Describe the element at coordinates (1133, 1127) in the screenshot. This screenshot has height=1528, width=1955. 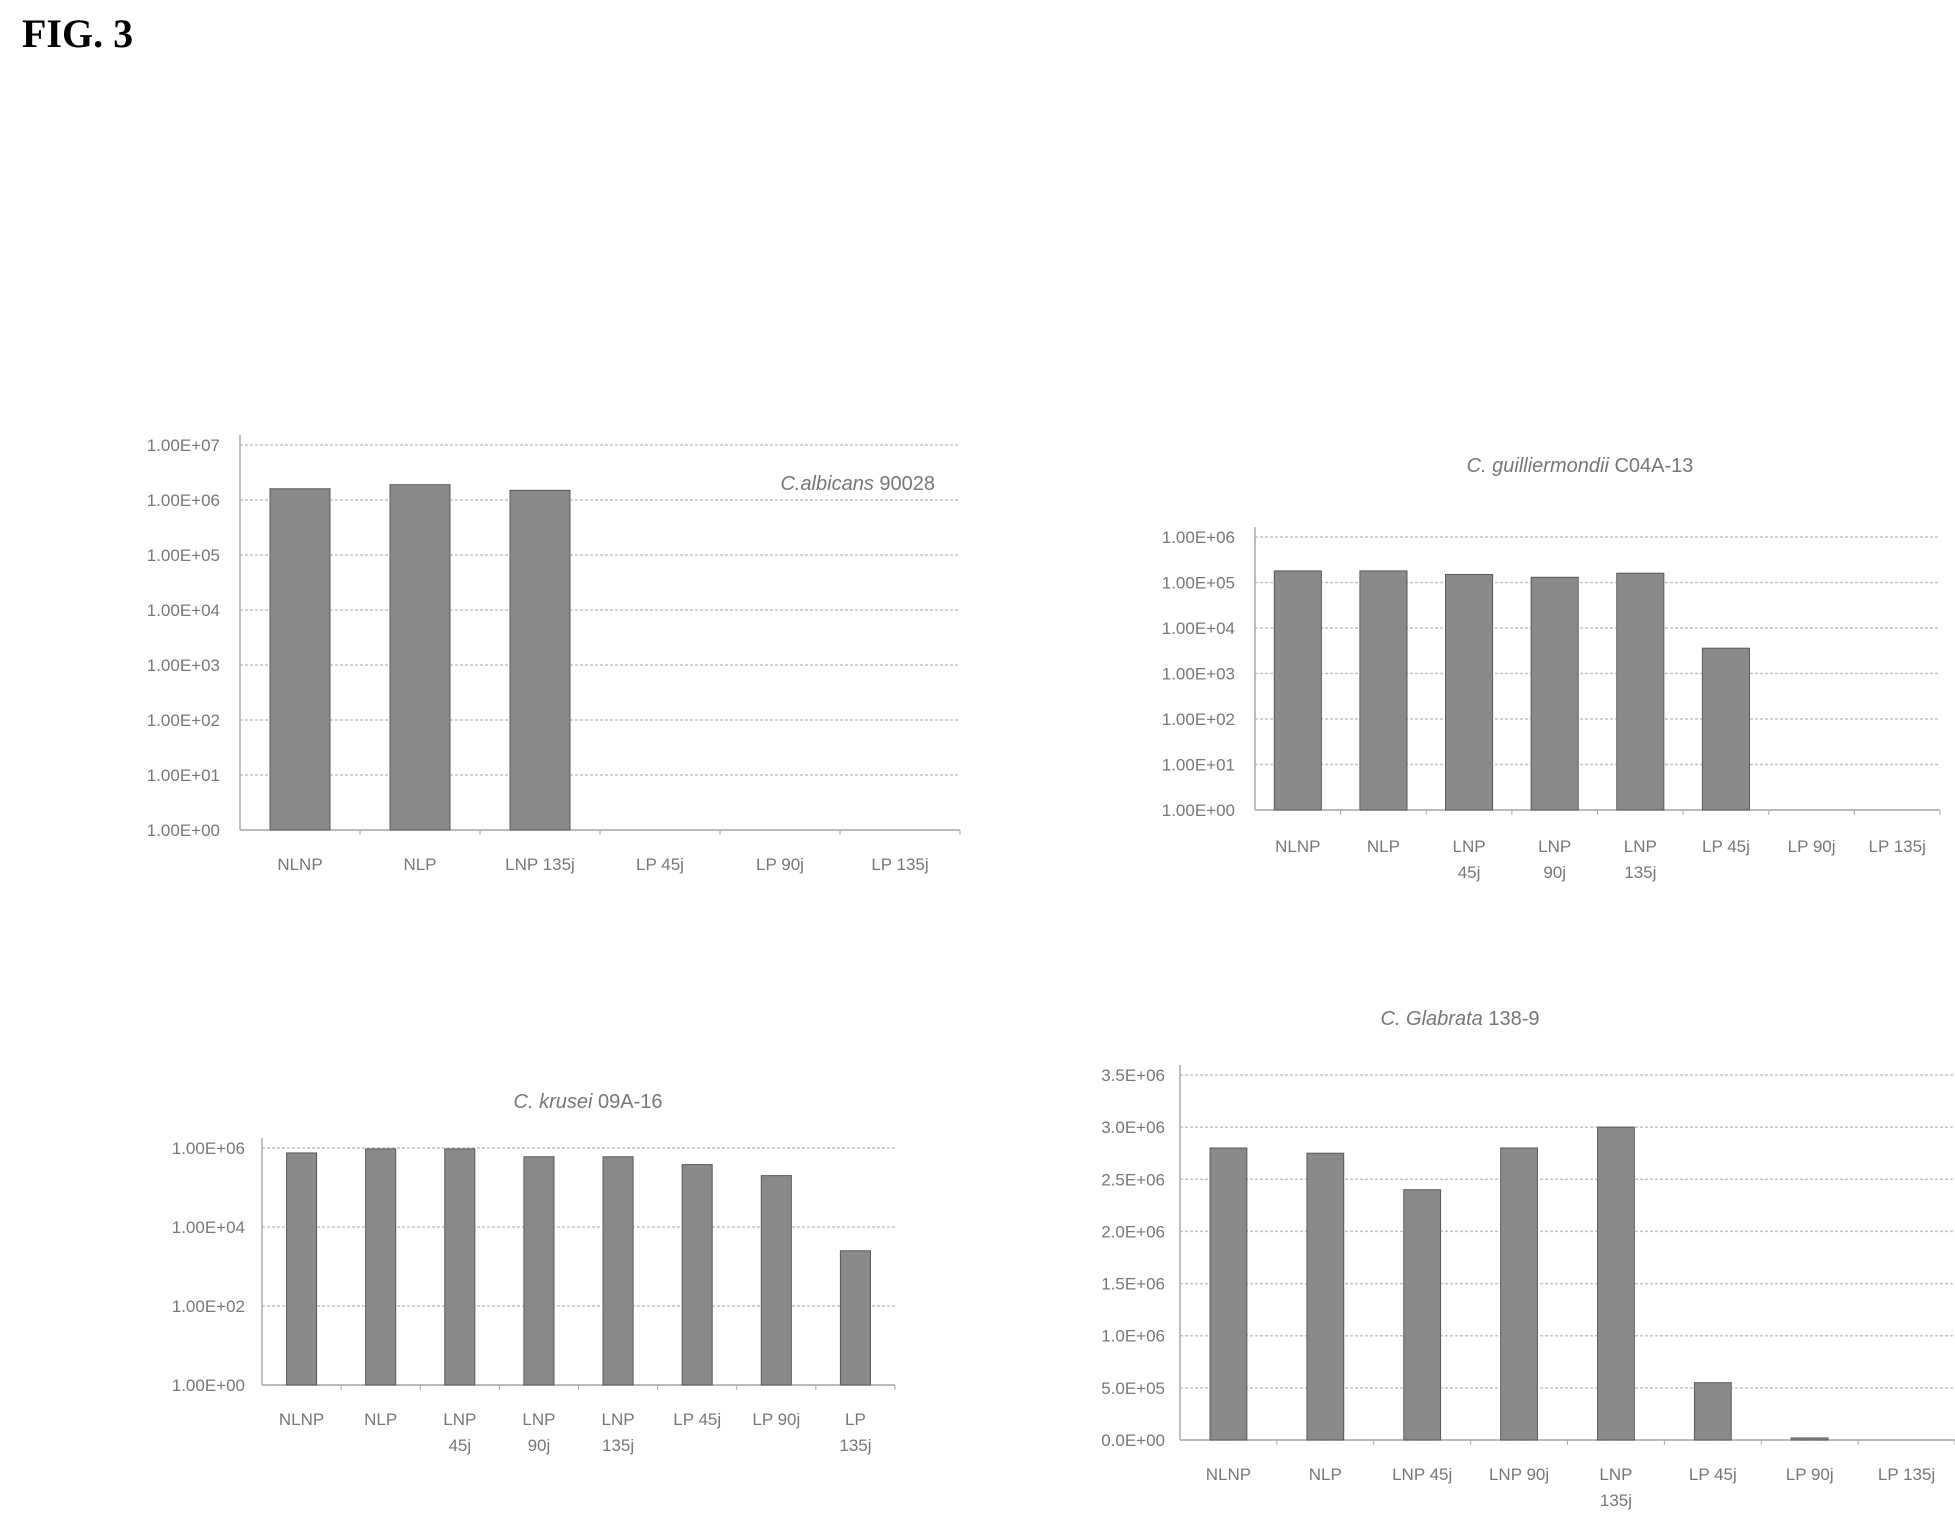
I see `y-tick-label: 3.0E+06` at that location.